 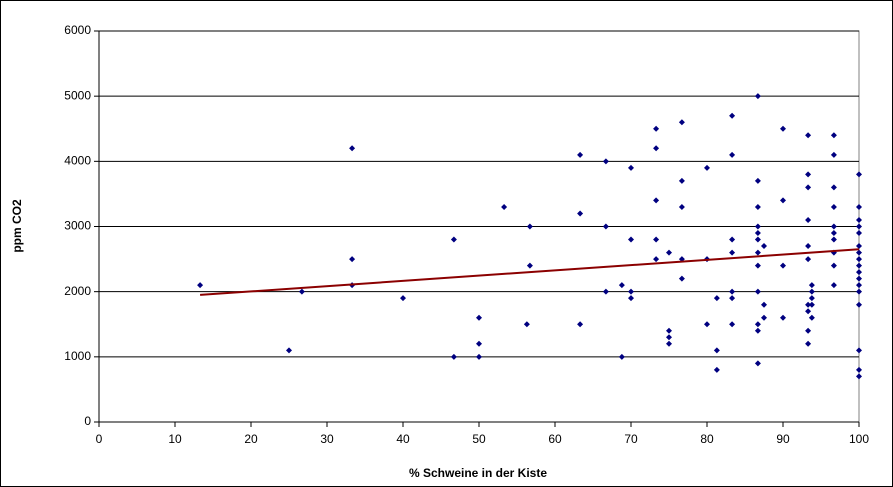 I want to click on trend-line, so click(x=530, y=272).